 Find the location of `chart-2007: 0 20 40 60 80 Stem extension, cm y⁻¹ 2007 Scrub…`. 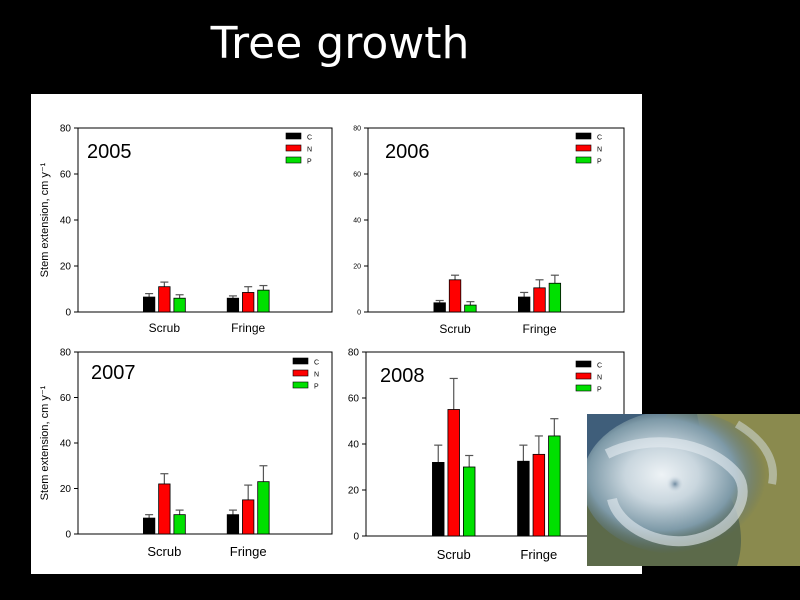

chart-2007: 0 20 40 60 80 Stem extension, cm y⁻¹ 2007 Scrub… is located at coordinates (186, 453).